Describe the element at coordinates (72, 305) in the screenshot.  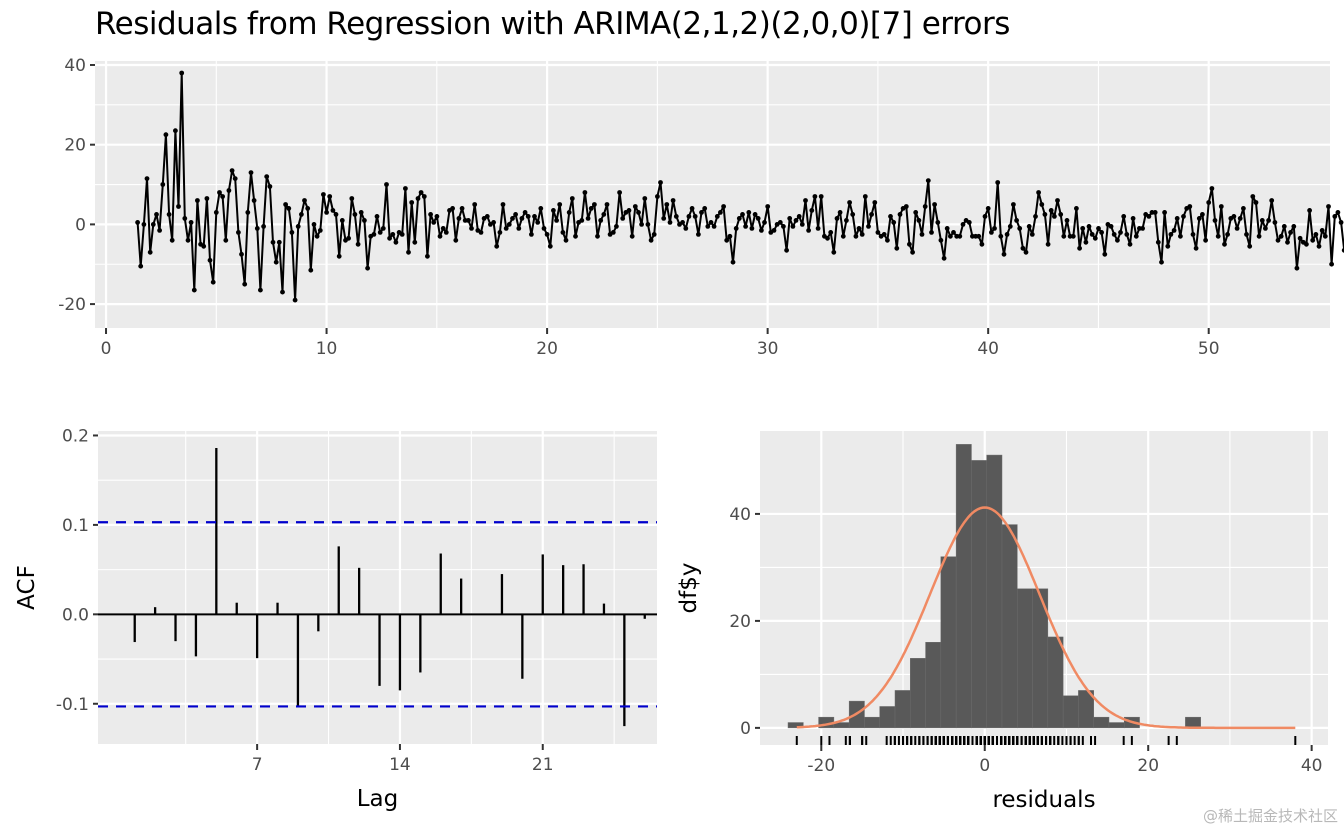
I see `y-tick-label: -20` at that location.